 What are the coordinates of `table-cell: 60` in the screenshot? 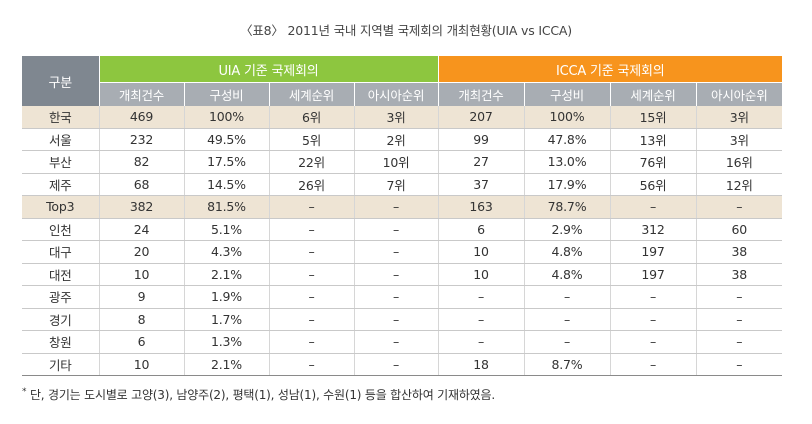 It's located at (739, 229).